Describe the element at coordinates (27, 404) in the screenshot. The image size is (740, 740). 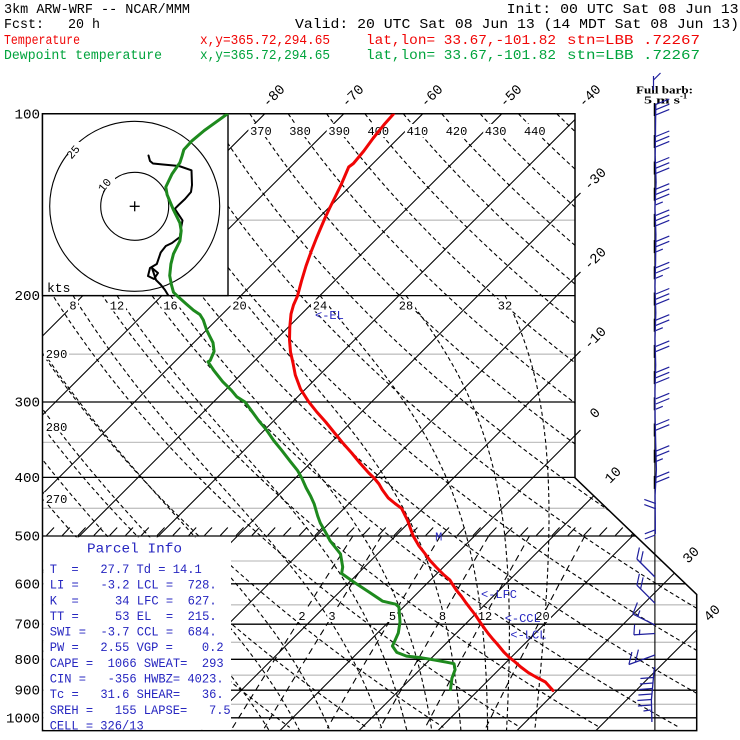
I see `svg-text: 300` at that location.